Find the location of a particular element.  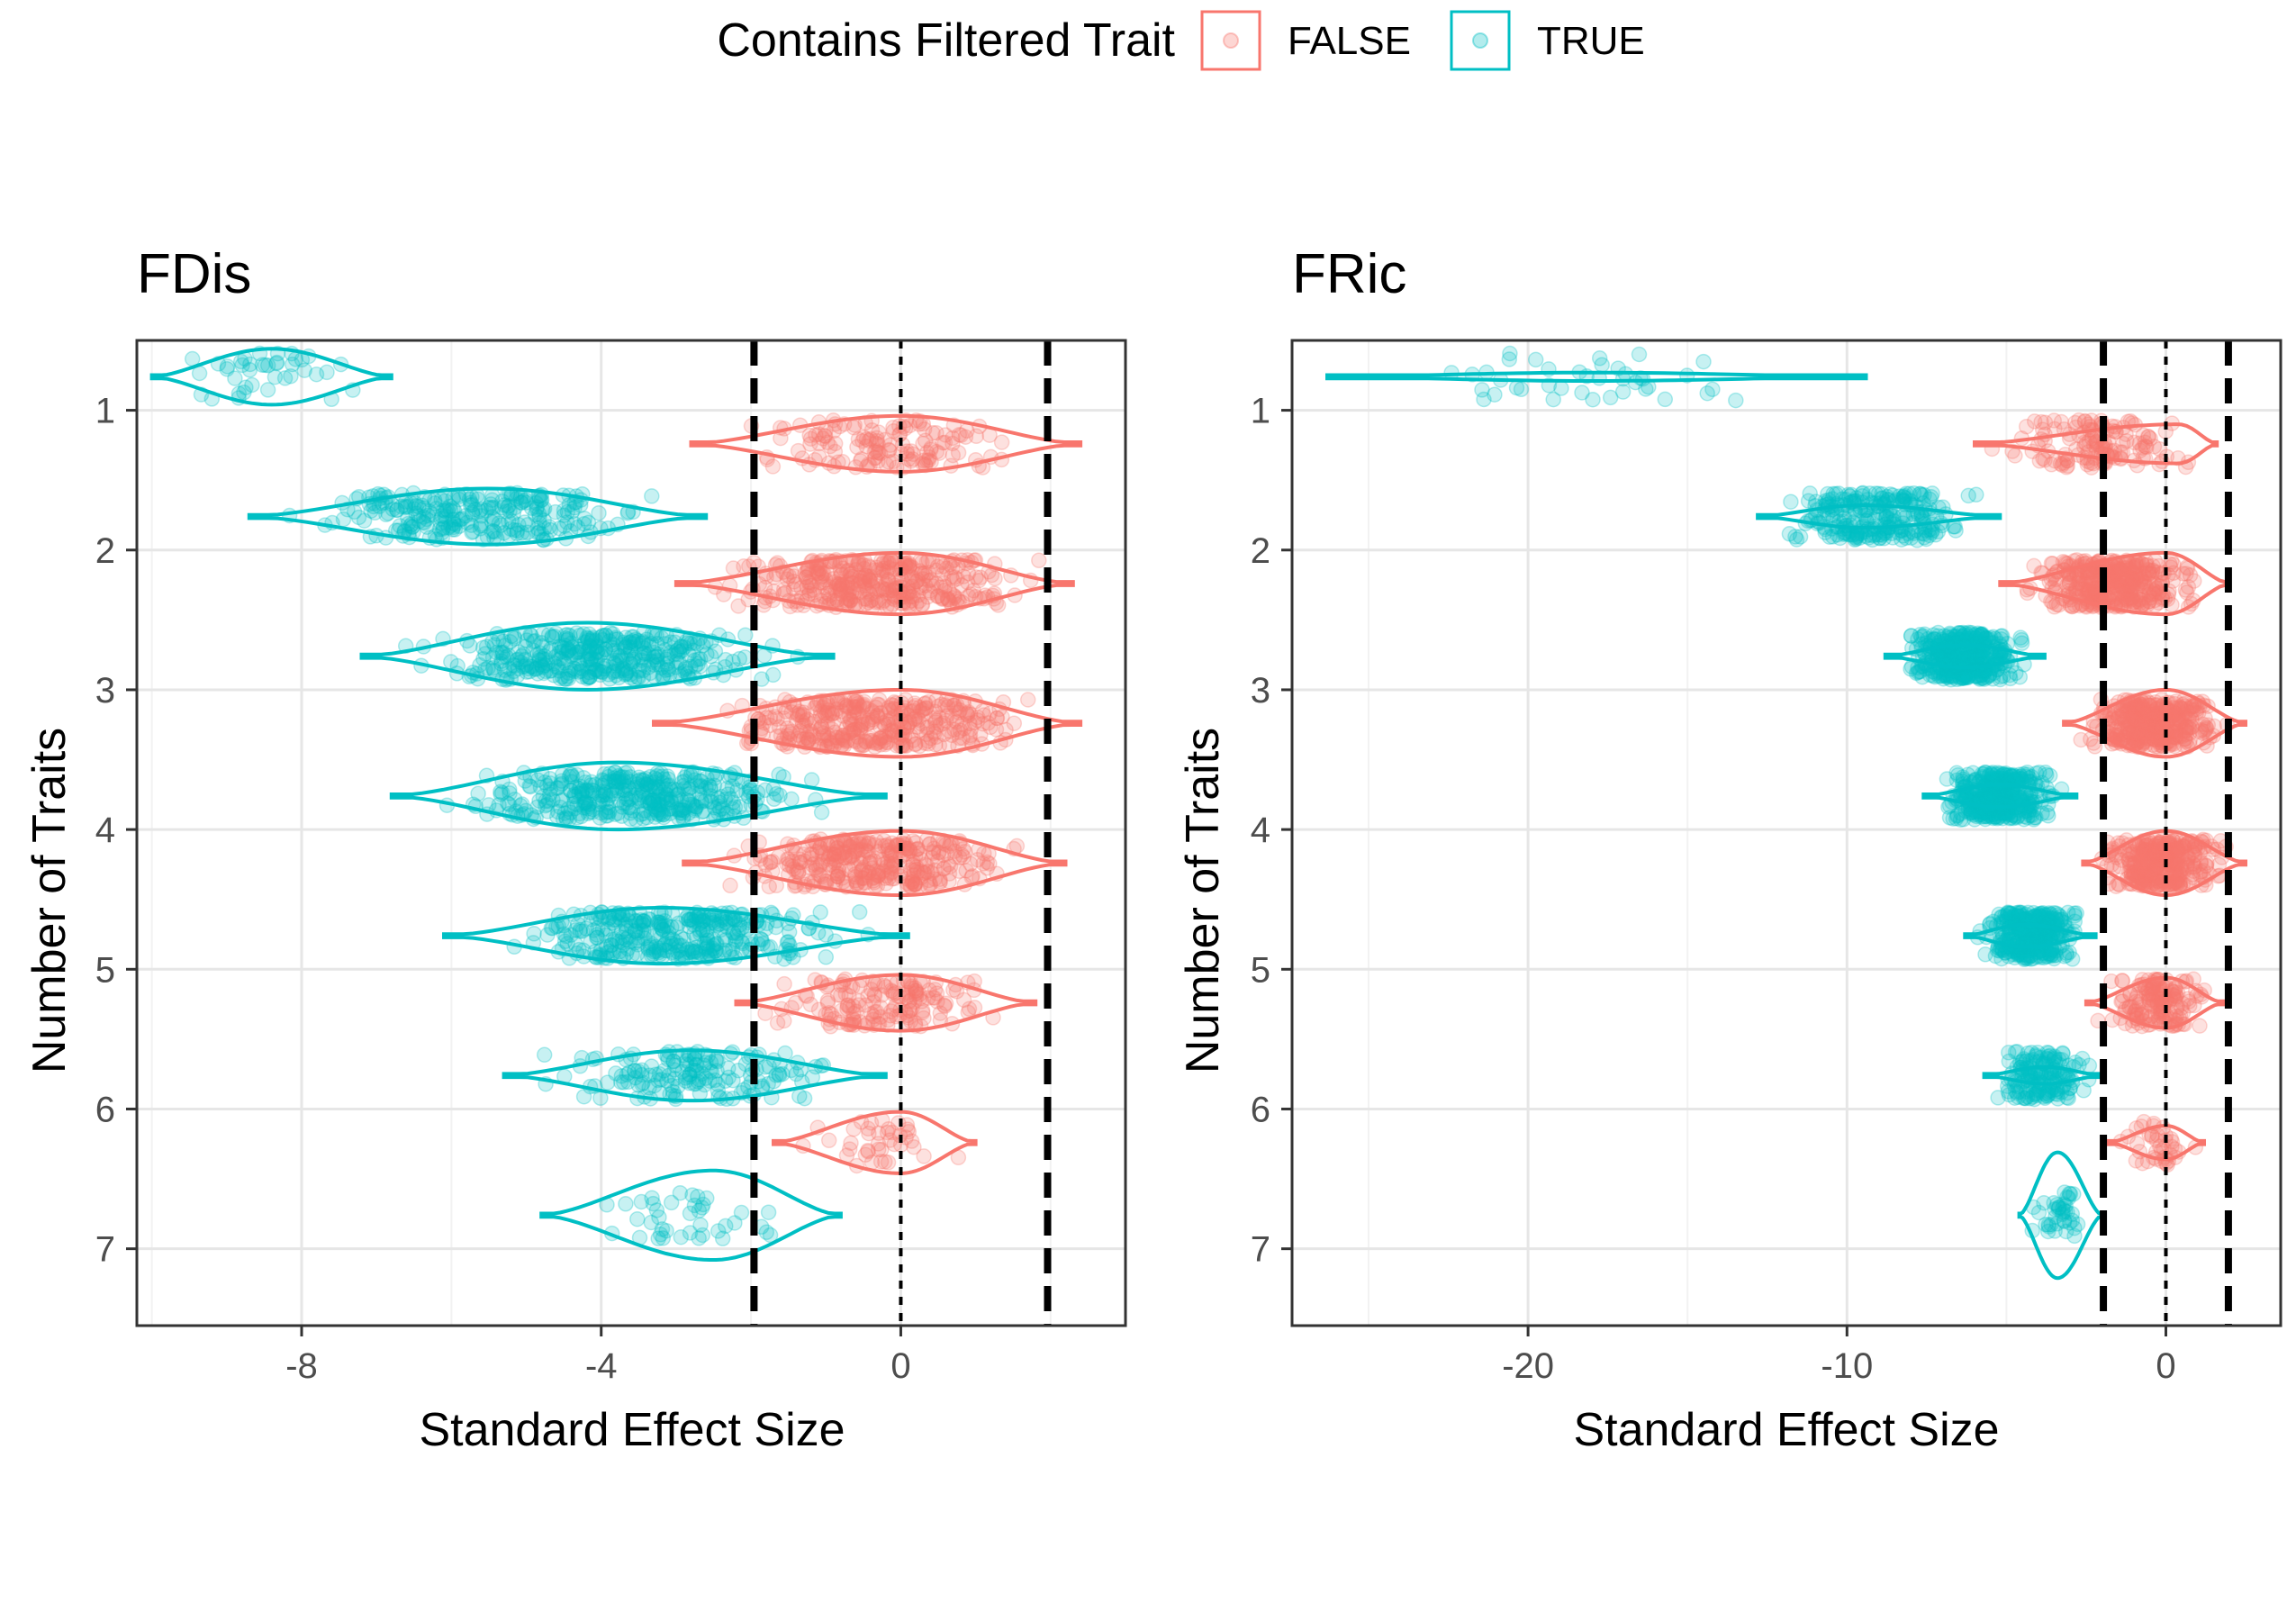

x-tick-label: -8 is located at coordinates (302, 1366).